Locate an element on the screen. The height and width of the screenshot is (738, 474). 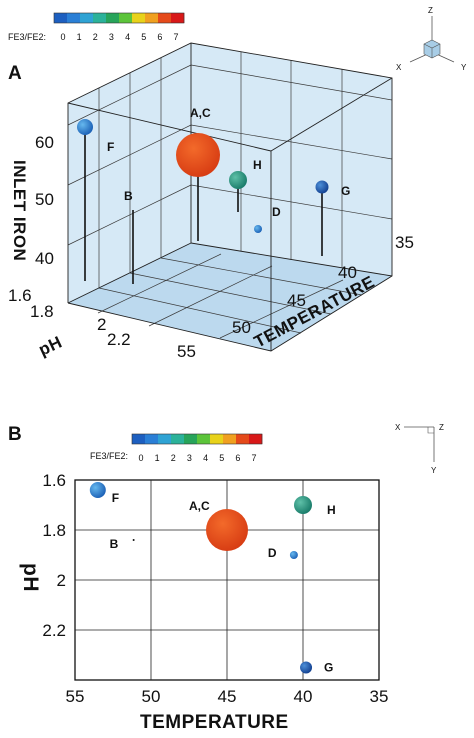
a-point-f: F is located at coordinates (95, 200).